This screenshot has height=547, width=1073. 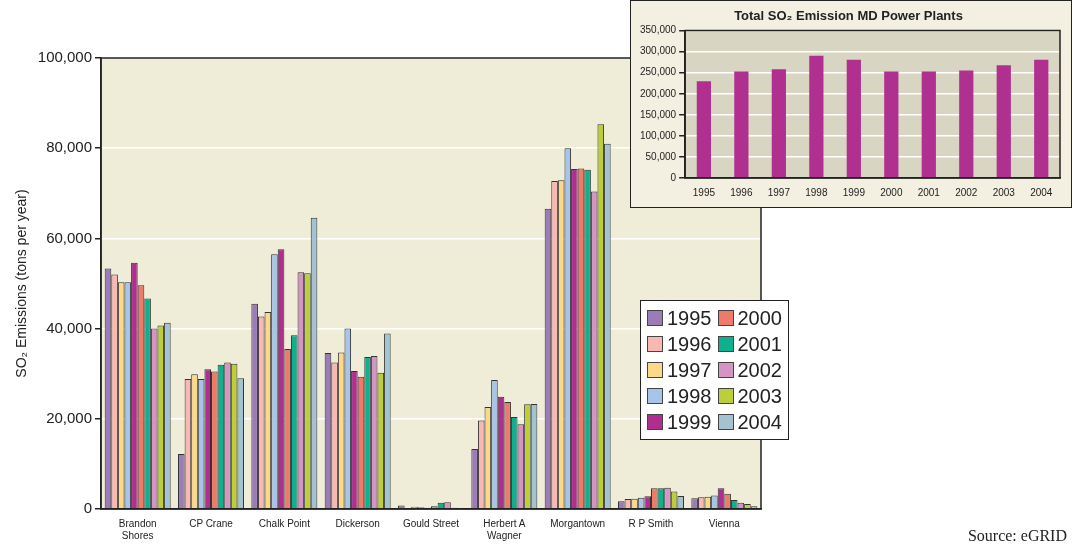 I want to click on y-tick-label: 350,000, so click(x=658, y=30).